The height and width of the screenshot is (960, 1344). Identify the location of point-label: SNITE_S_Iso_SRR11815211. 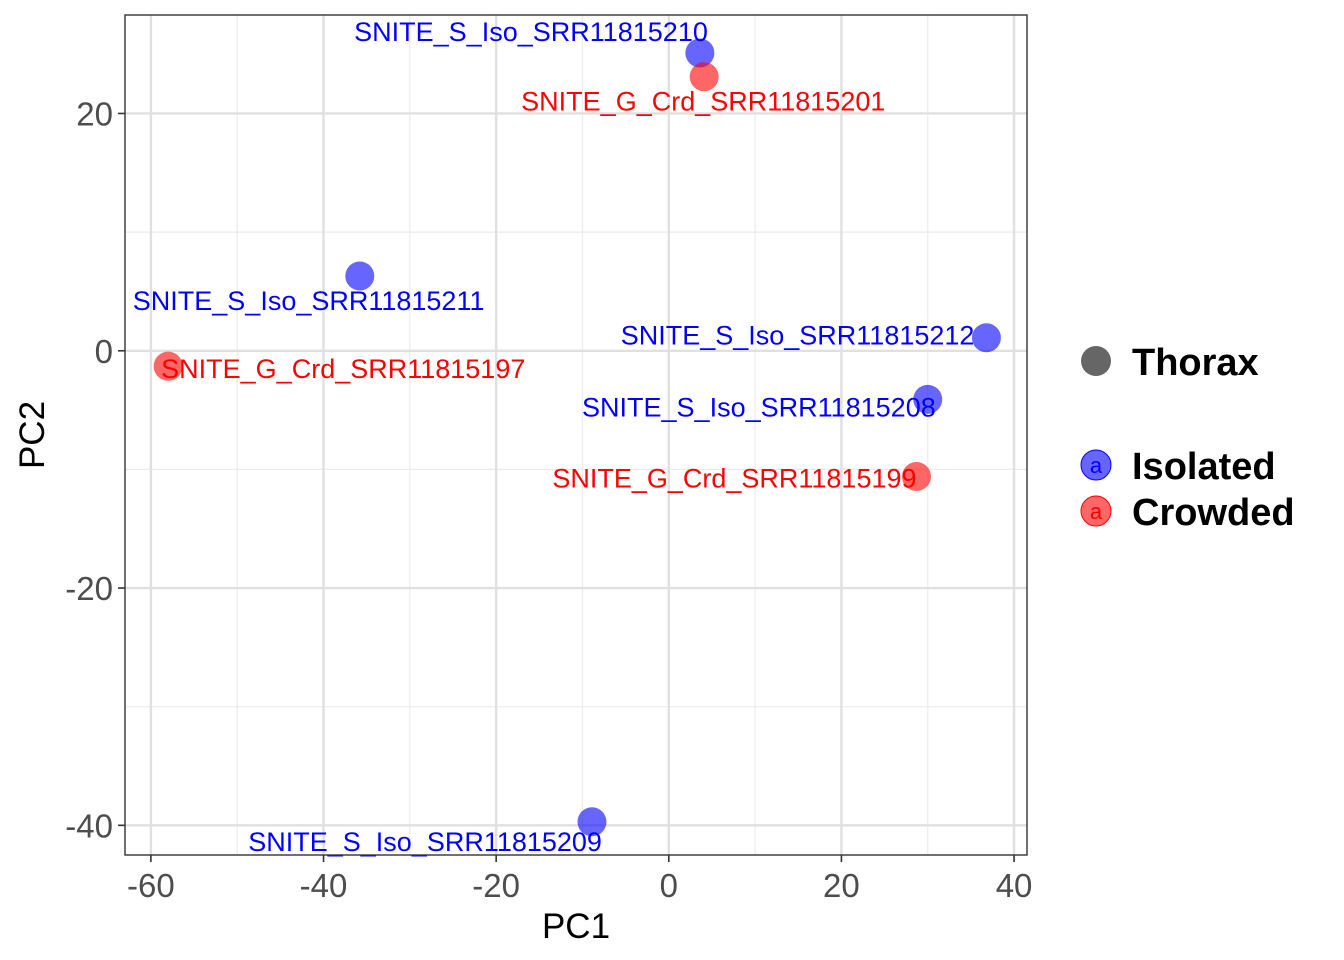
(309, 301).